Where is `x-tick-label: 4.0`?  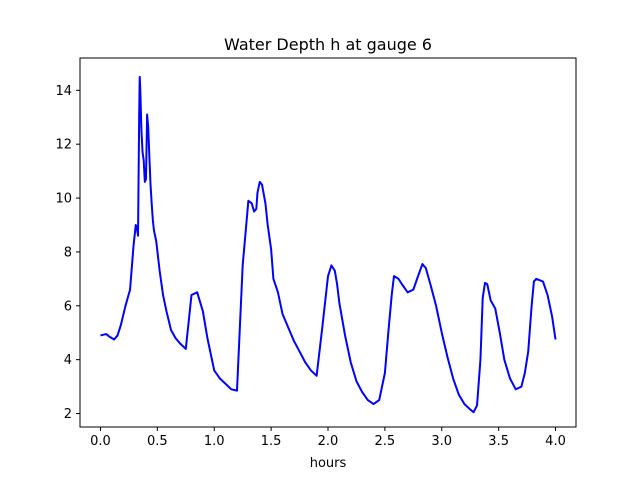
x-tick-label: 4.0 is located at coordinates (555, 441).